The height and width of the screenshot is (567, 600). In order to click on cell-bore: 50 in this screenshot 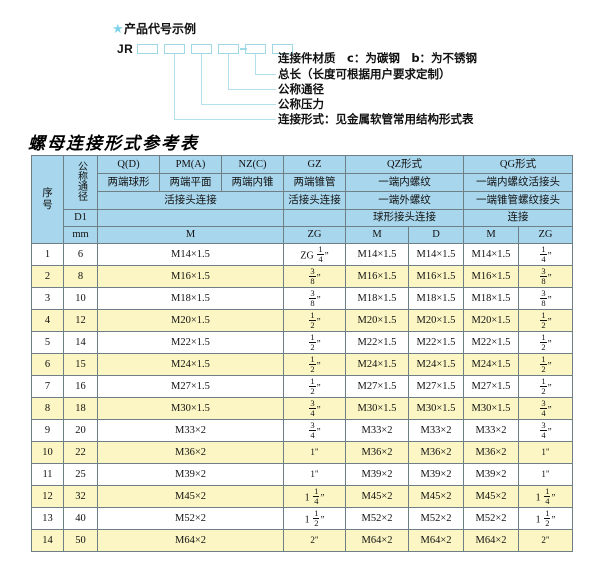, I will do `click(80, 540)`.